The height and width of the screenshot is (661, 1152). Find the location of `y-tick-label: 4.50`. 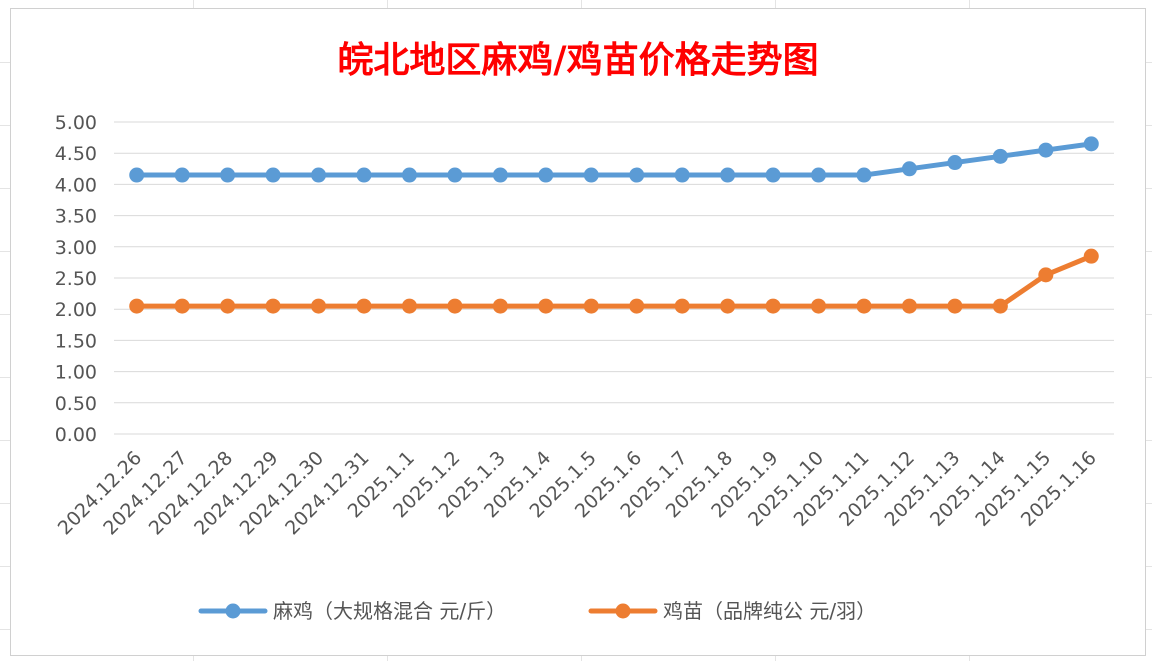

y-tick-label: 4.50 is located at coordinates (76, 154).